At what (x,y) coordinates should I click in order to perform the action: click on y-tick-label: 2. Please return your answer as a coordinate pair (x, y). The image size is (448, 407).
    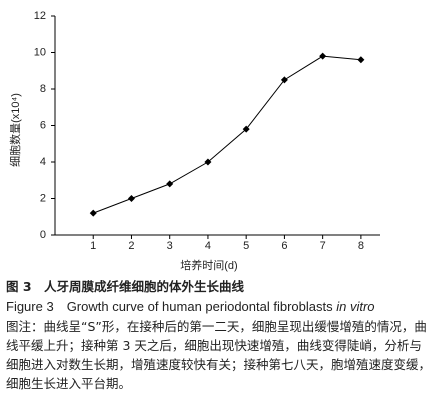
    Looking at the image, I should click on (43, 198).